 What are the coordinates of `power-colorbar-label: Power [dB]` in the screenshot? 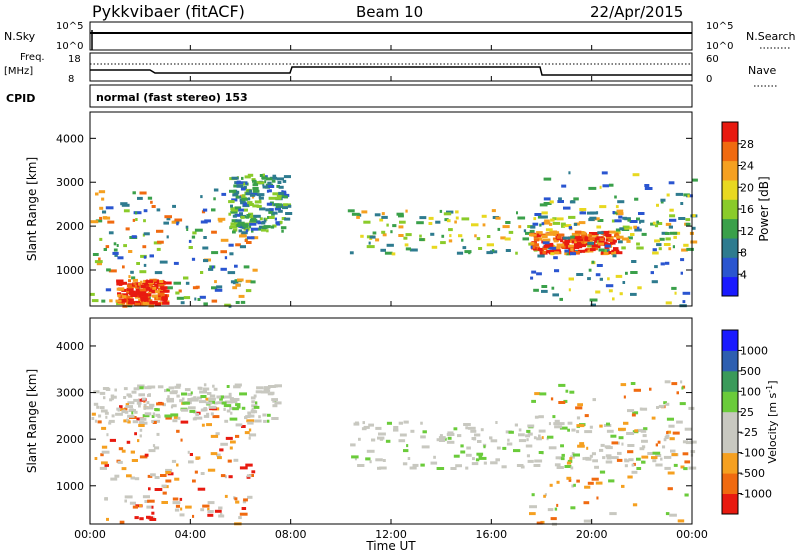 It's located at (764, 208).